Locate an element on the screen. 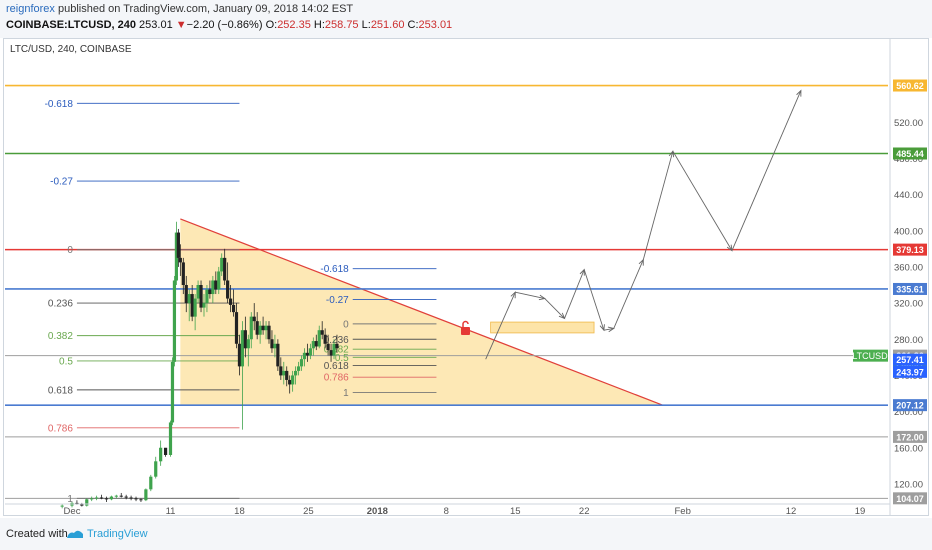 The image size is (932, 550). time-axis: Dec 11 18 25 2018 8 15 22 Feb 12 19 is located at coordinates (447, 509).